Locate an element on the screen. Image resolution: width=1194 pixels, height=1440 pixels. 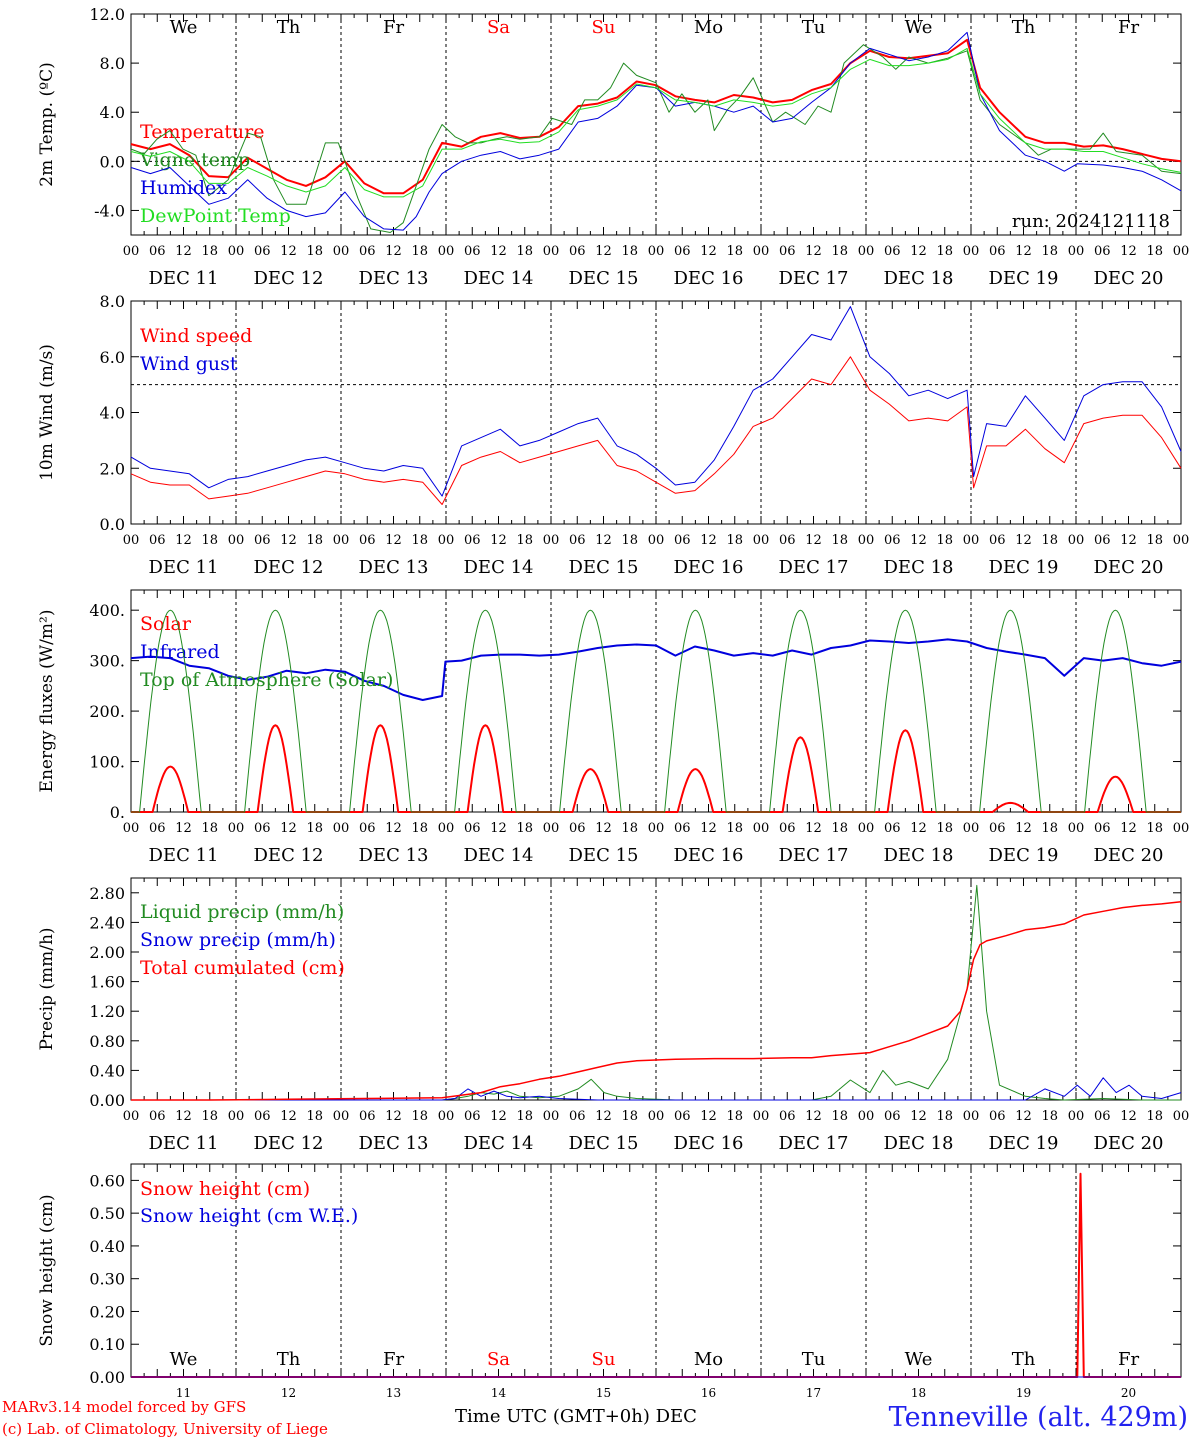
day-number-label: 15 is located at coordinates (603, 1393).